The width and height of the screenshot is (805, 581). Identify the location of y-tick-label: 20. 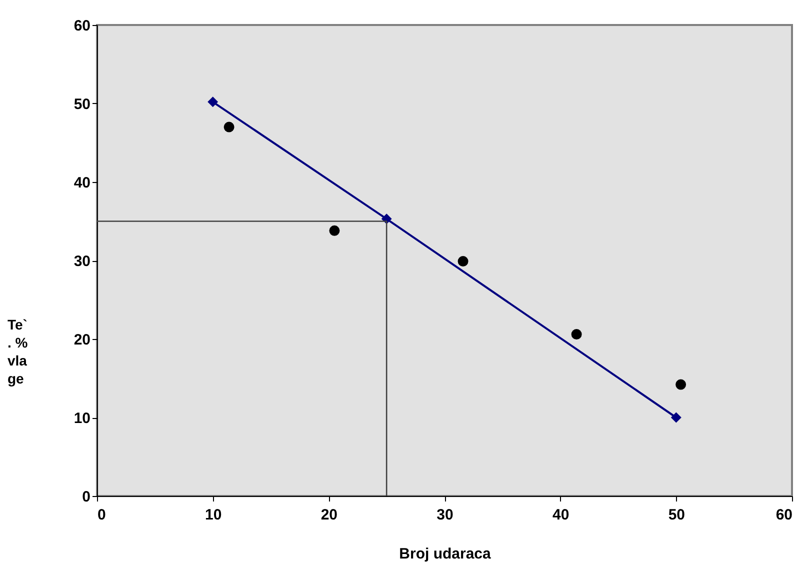
(82, 340).